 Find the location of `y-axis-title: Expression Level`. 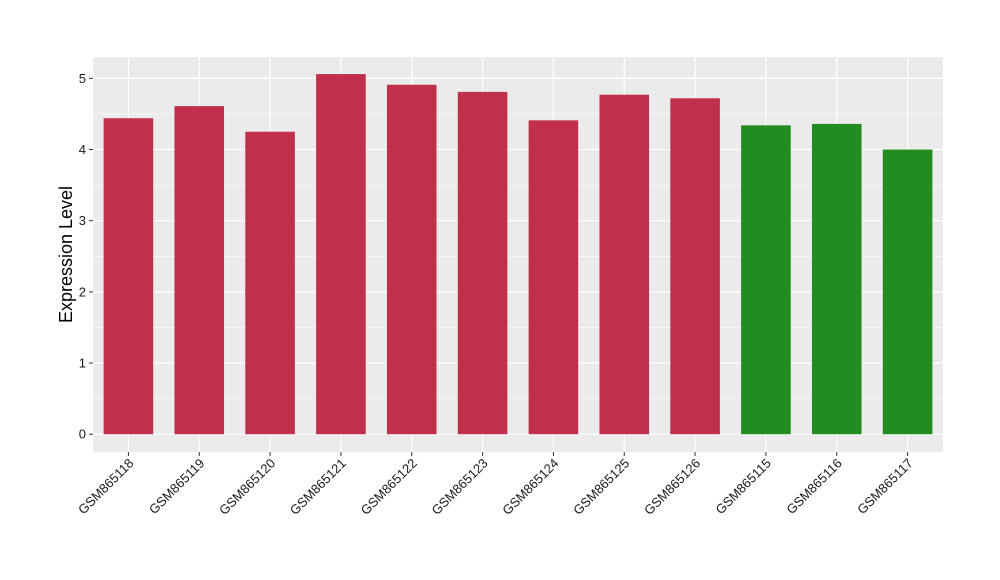

y-axis-title: Expression Level is located at coordinates (66, 254).